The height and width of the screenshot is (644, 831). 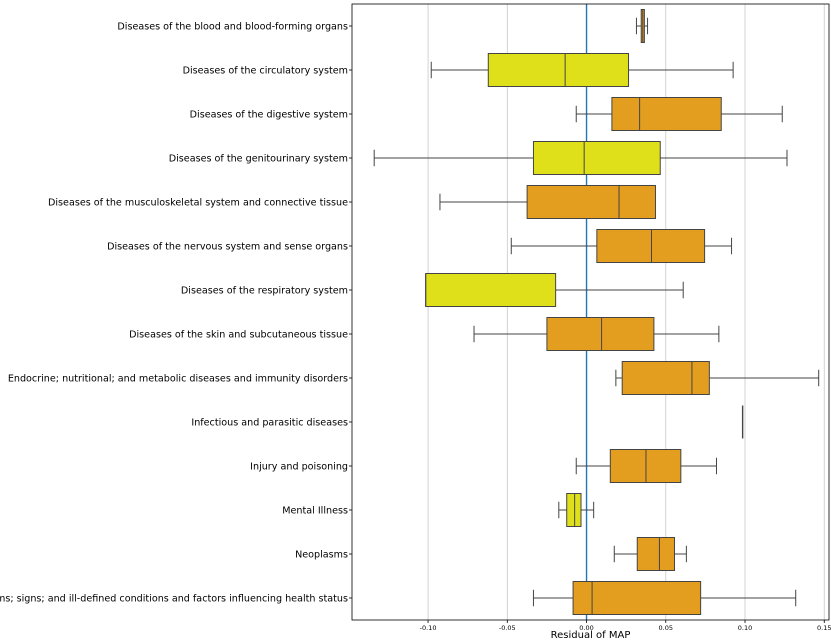 I want to click on x-tick-label: 0.00, so click(x=586, y=628).